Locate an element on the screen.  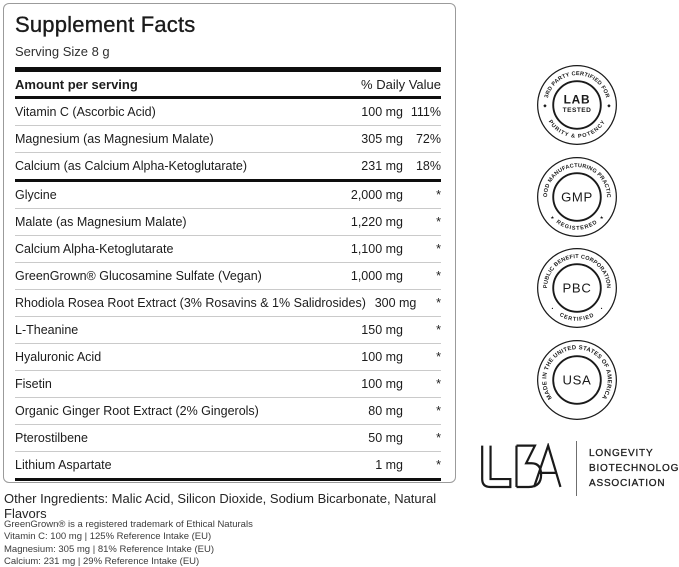
seal-center-text: USA is located at coordinates (577, 380).